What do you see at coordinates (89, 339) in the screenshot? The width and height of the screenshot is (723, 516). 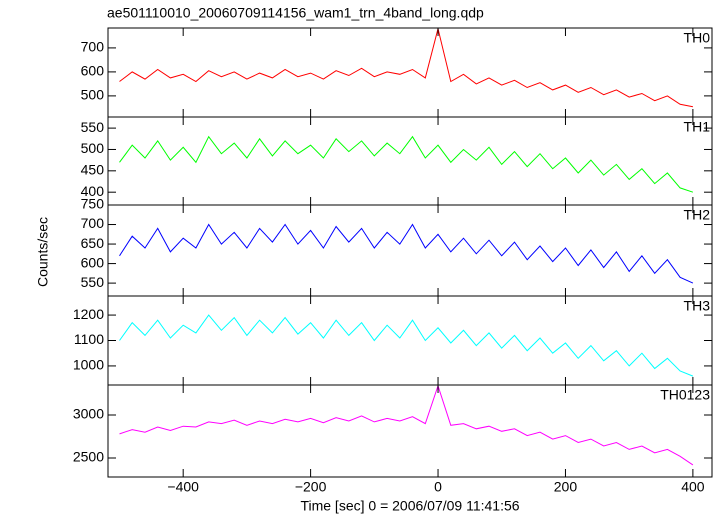 I see `y-tick-label: 1100` at bounding box center [89, 339].